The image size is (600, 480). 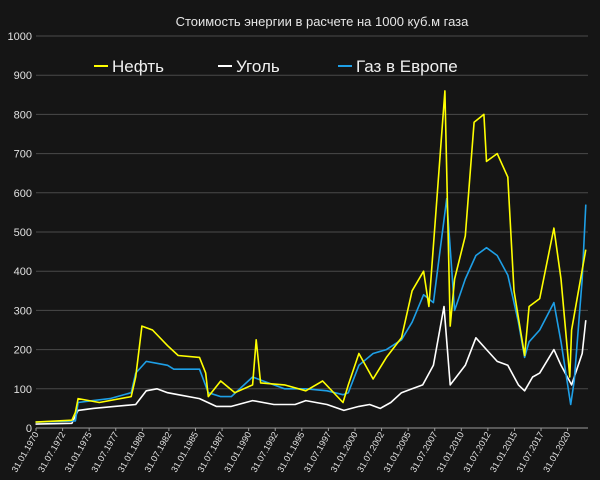 I want to click on y-tick-label: 200, so click(x=23, y=351).